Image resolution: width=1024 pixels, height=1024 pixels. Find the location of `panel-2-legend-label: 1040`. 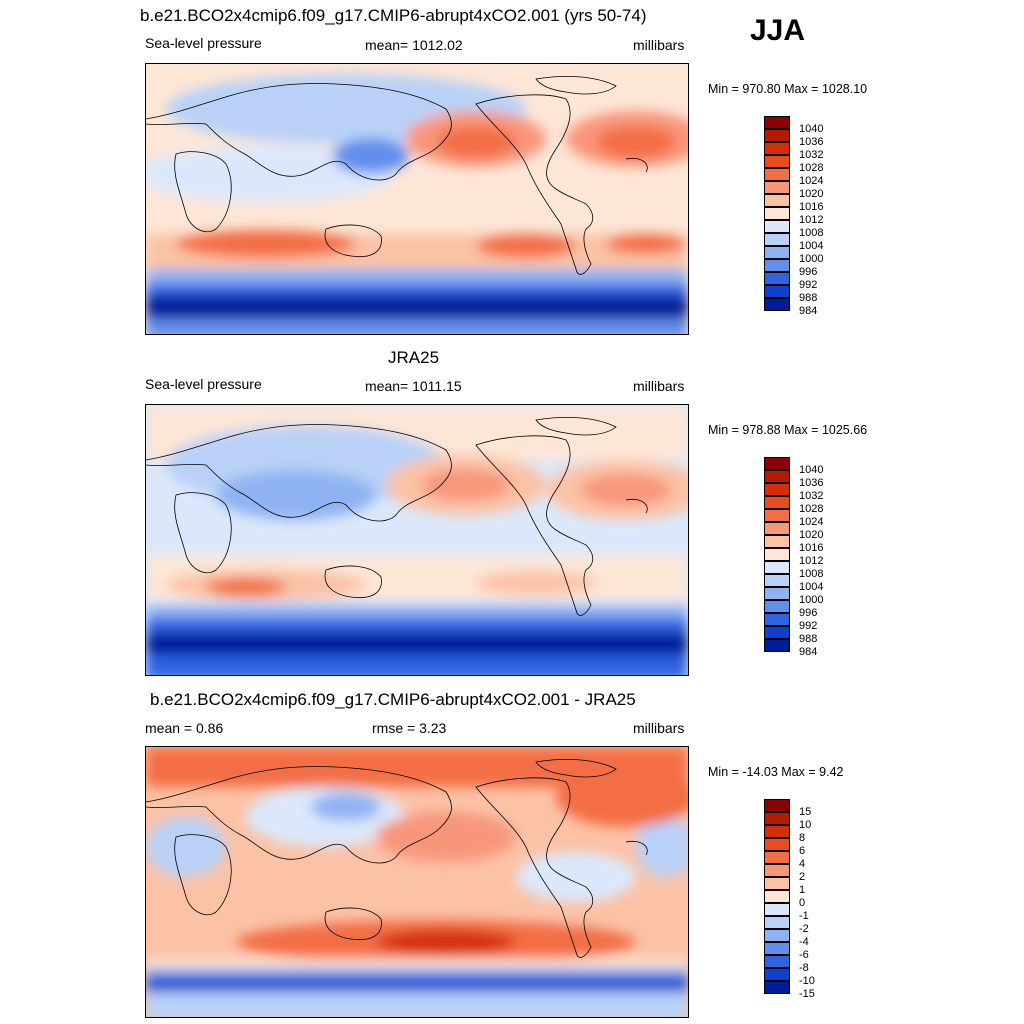

panel-2-legend-label: 1040 is located at coordinates (811, 470).